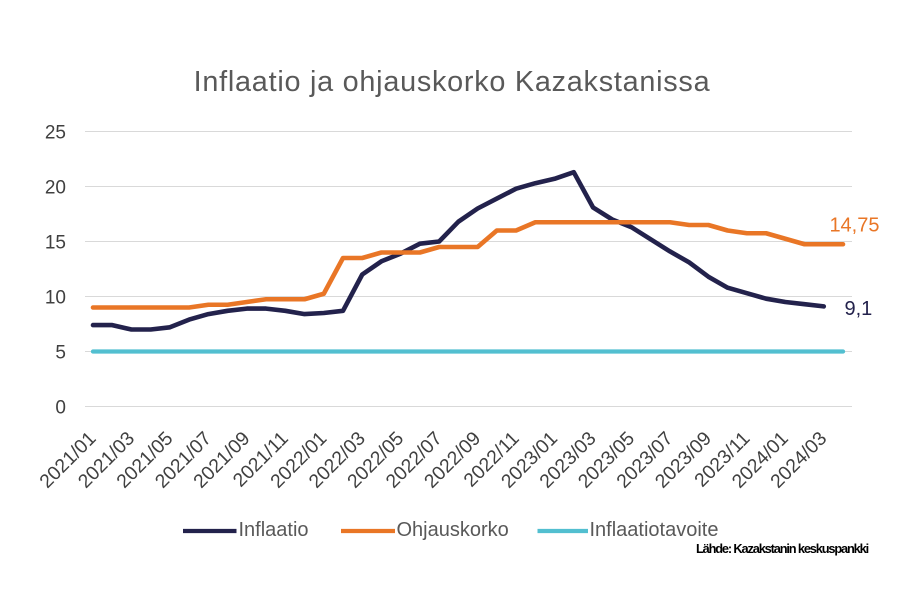  What do you see at coordinates (782, 548) in the screenshot?
I see `svg-text:Lähde: Kazakstanin keskuspankk: Lähde: Kazakstanin keskuspankki` at bounding box center [782, 548].